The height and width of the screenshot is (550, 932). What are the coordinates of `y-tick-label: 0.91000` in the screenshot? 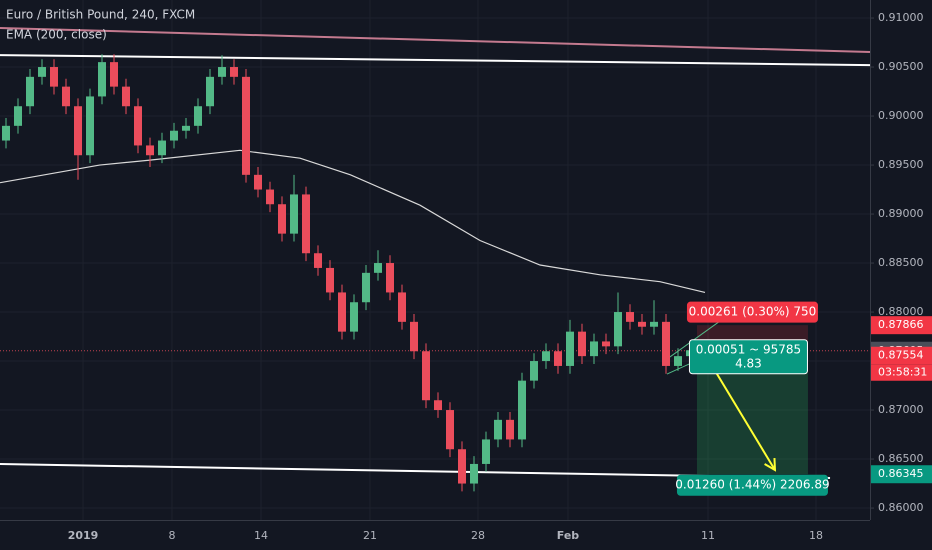 It's located at (901, 17).